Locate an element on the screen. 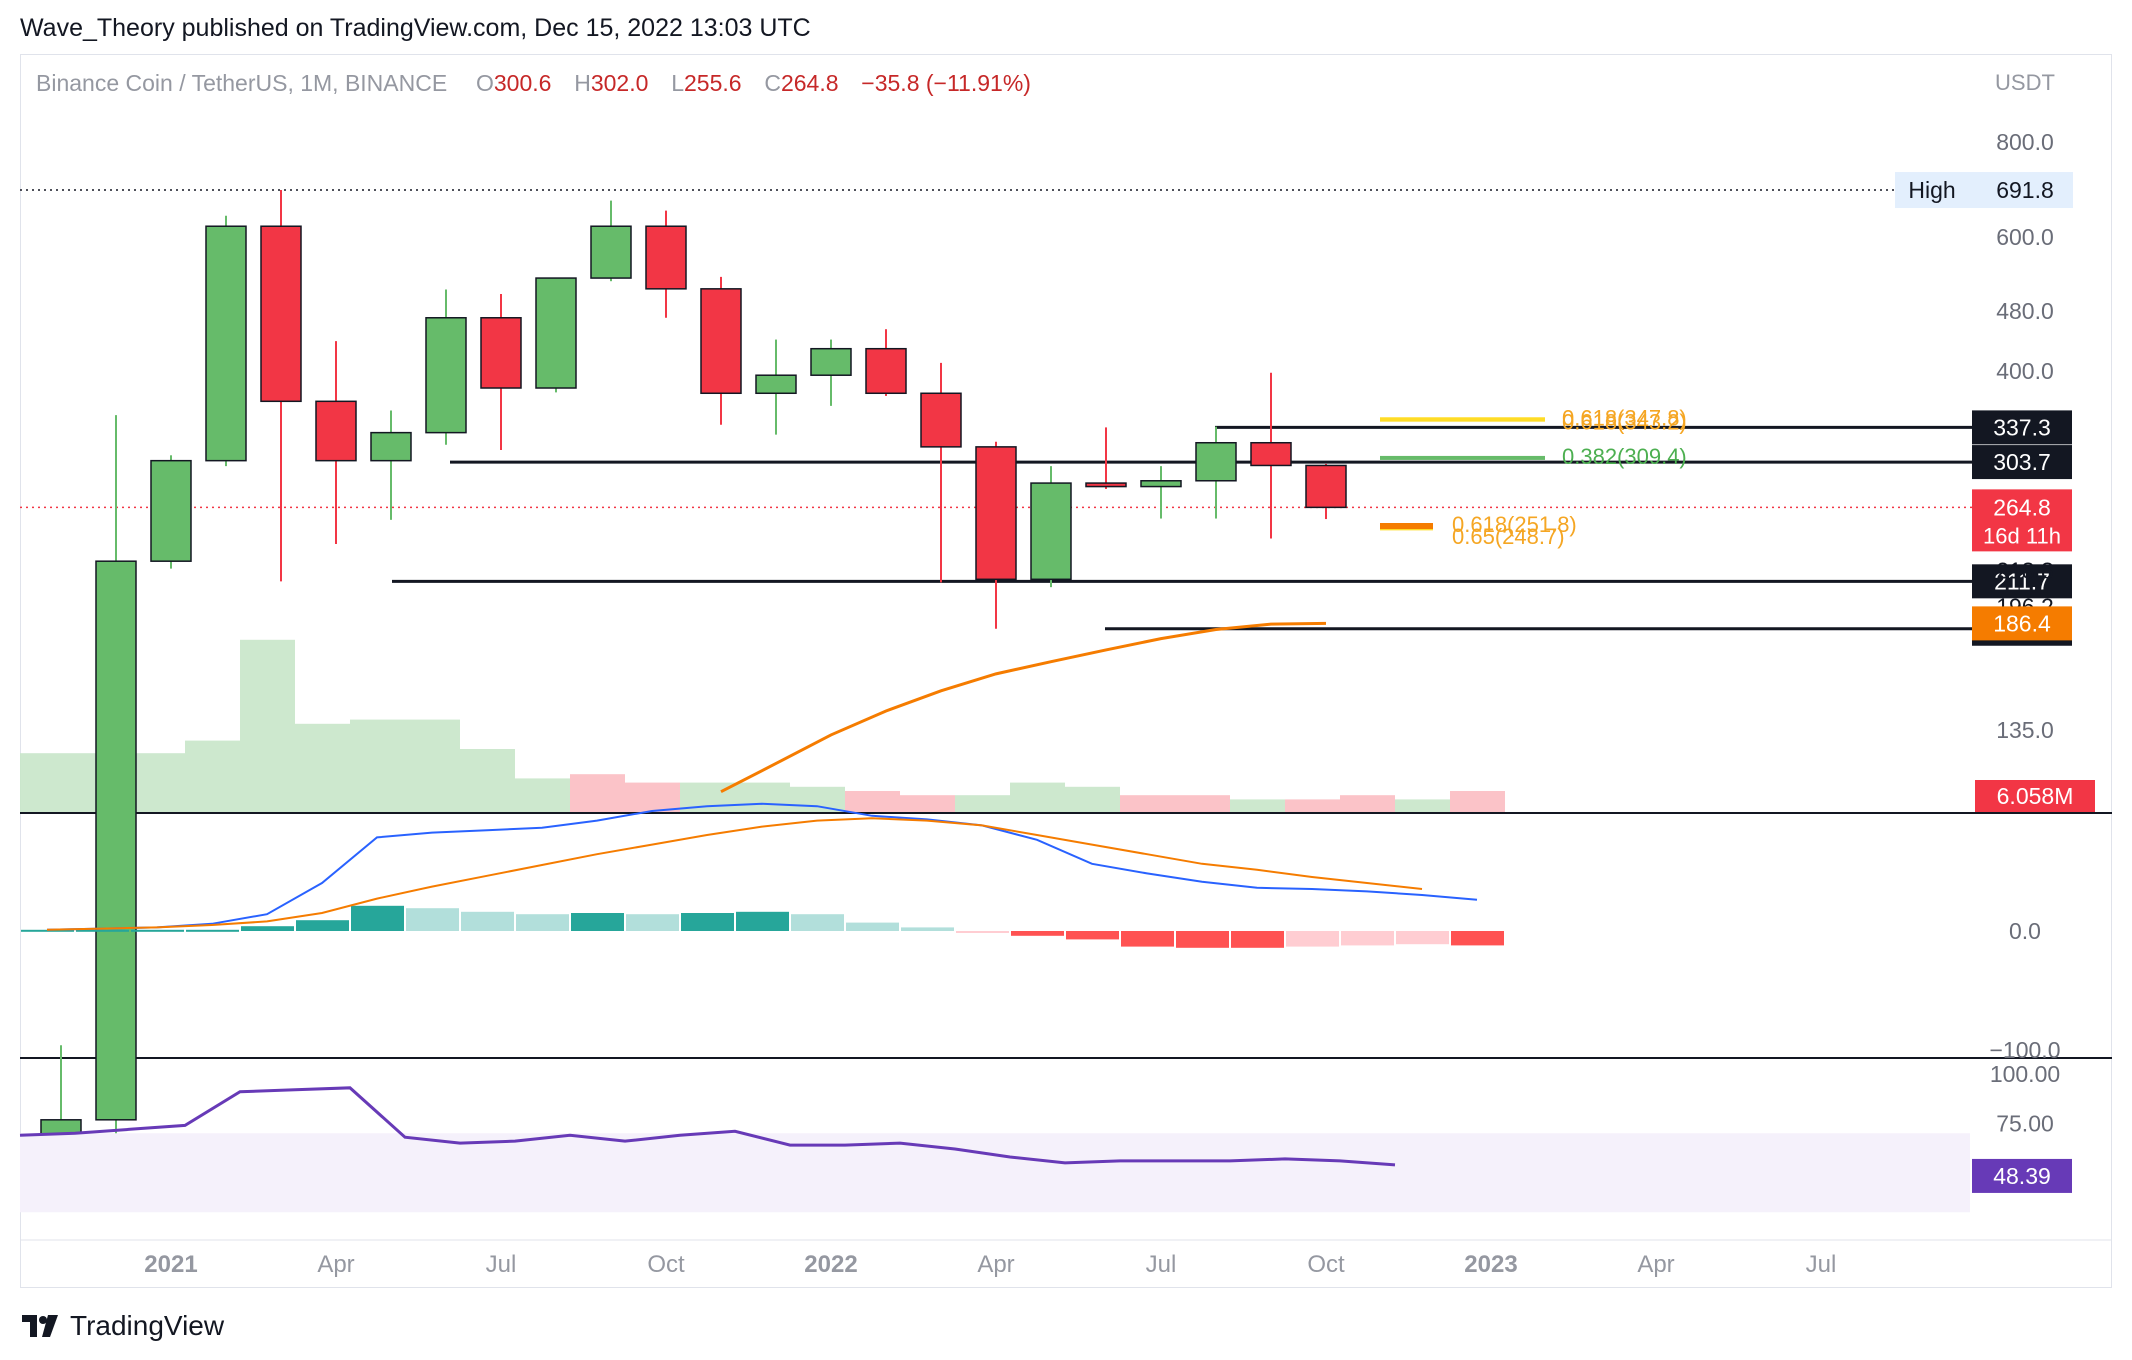 The image size is (2132, 1360). macd-signal-line is located at coordinates (734, 874).